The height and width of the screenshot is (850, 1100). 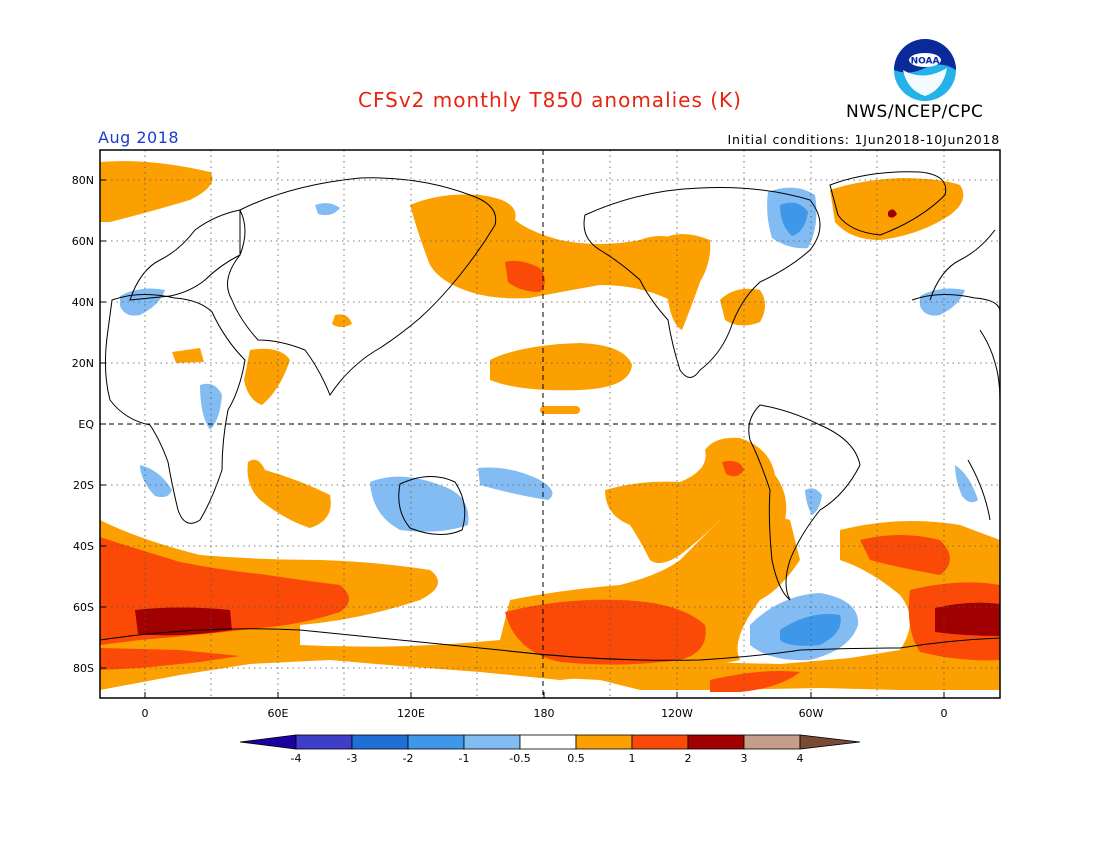 I want to click on colorbar-label: 1, so click(x=632, y=758).